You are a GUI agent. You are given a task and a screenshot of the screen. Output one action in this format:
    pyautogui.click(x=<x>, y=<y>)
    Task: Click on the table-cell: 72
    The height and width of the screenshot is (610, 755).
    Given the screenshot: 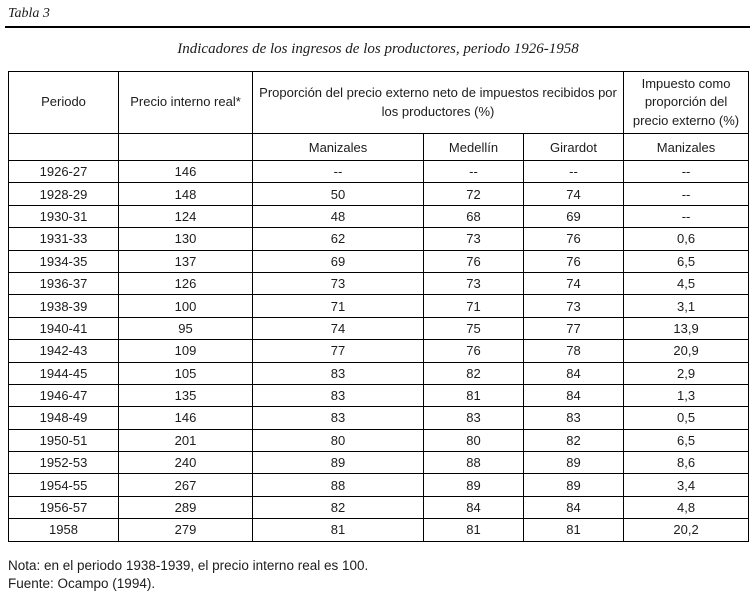 What is the action you would take?
    pyautogui.click(x=473, y=194)
    